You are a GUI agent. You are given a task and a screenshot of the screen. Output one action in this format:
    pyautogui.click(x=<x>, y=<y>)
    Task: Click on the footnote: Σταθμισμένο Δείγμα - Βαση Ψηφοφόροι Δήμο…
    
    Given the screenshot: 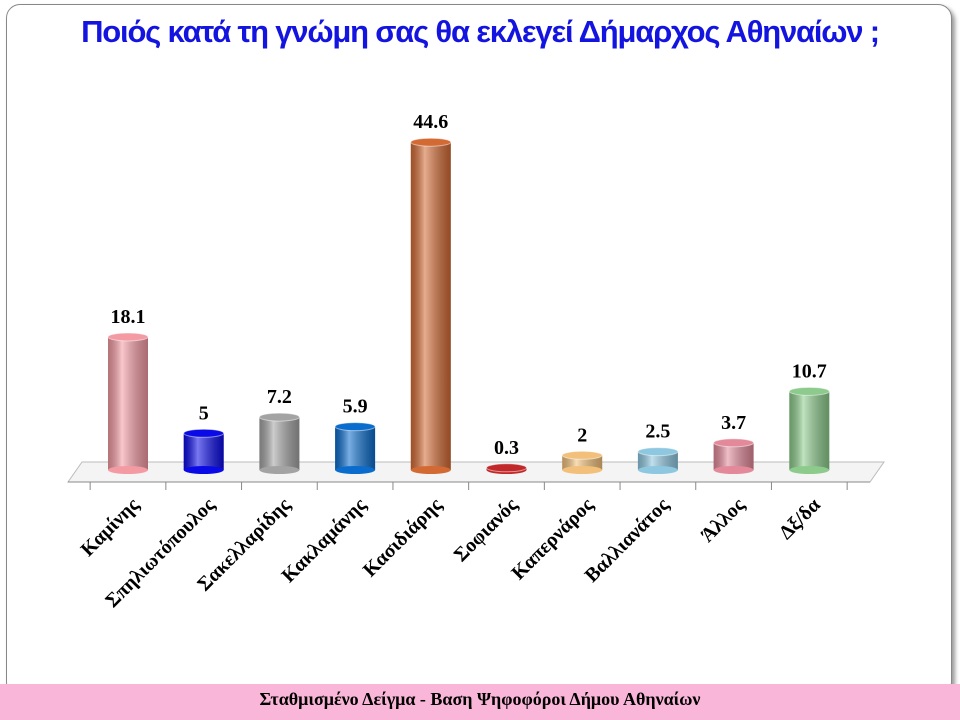 What is the action you would take?
    pyautogui.click(x=480, y=702)
    